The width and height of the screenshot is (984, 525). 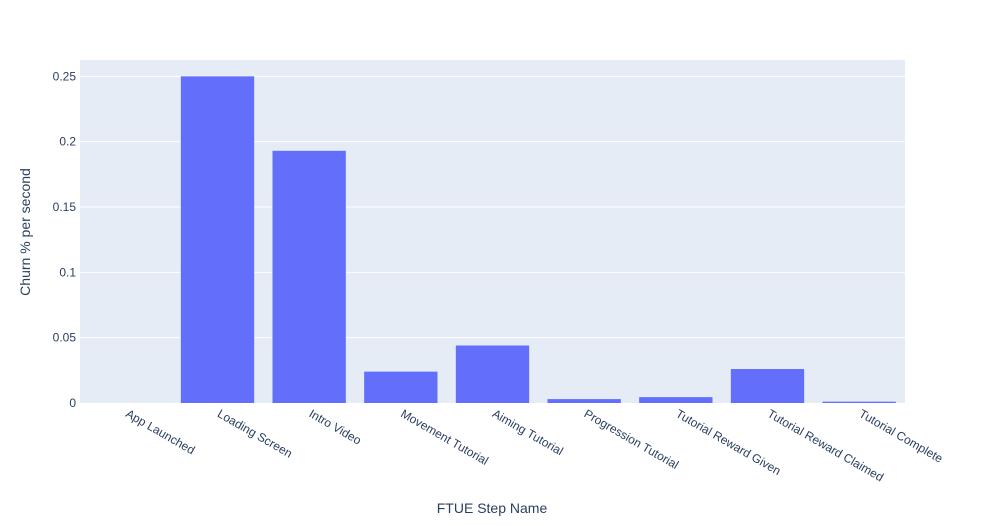 I want to click on y-tick-label: 0.2, so click(x=67, y=142).